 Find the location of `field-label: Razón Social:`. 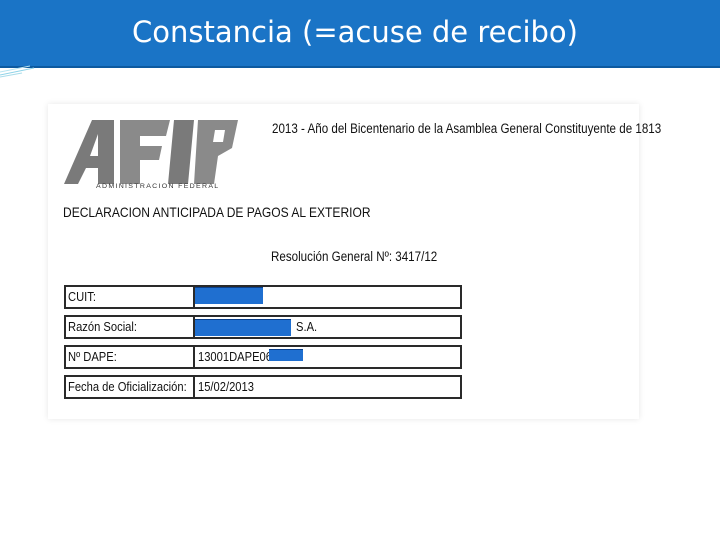

field-label: Razón Social: is located at coordinates (130, 327).